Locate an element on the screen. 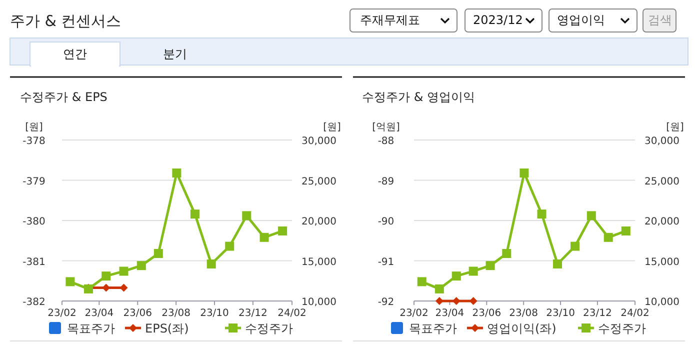 Image resolution: width=695 pixels, height=349 pixels. y-tick-label: -378 is located at coordinates (34, 141).